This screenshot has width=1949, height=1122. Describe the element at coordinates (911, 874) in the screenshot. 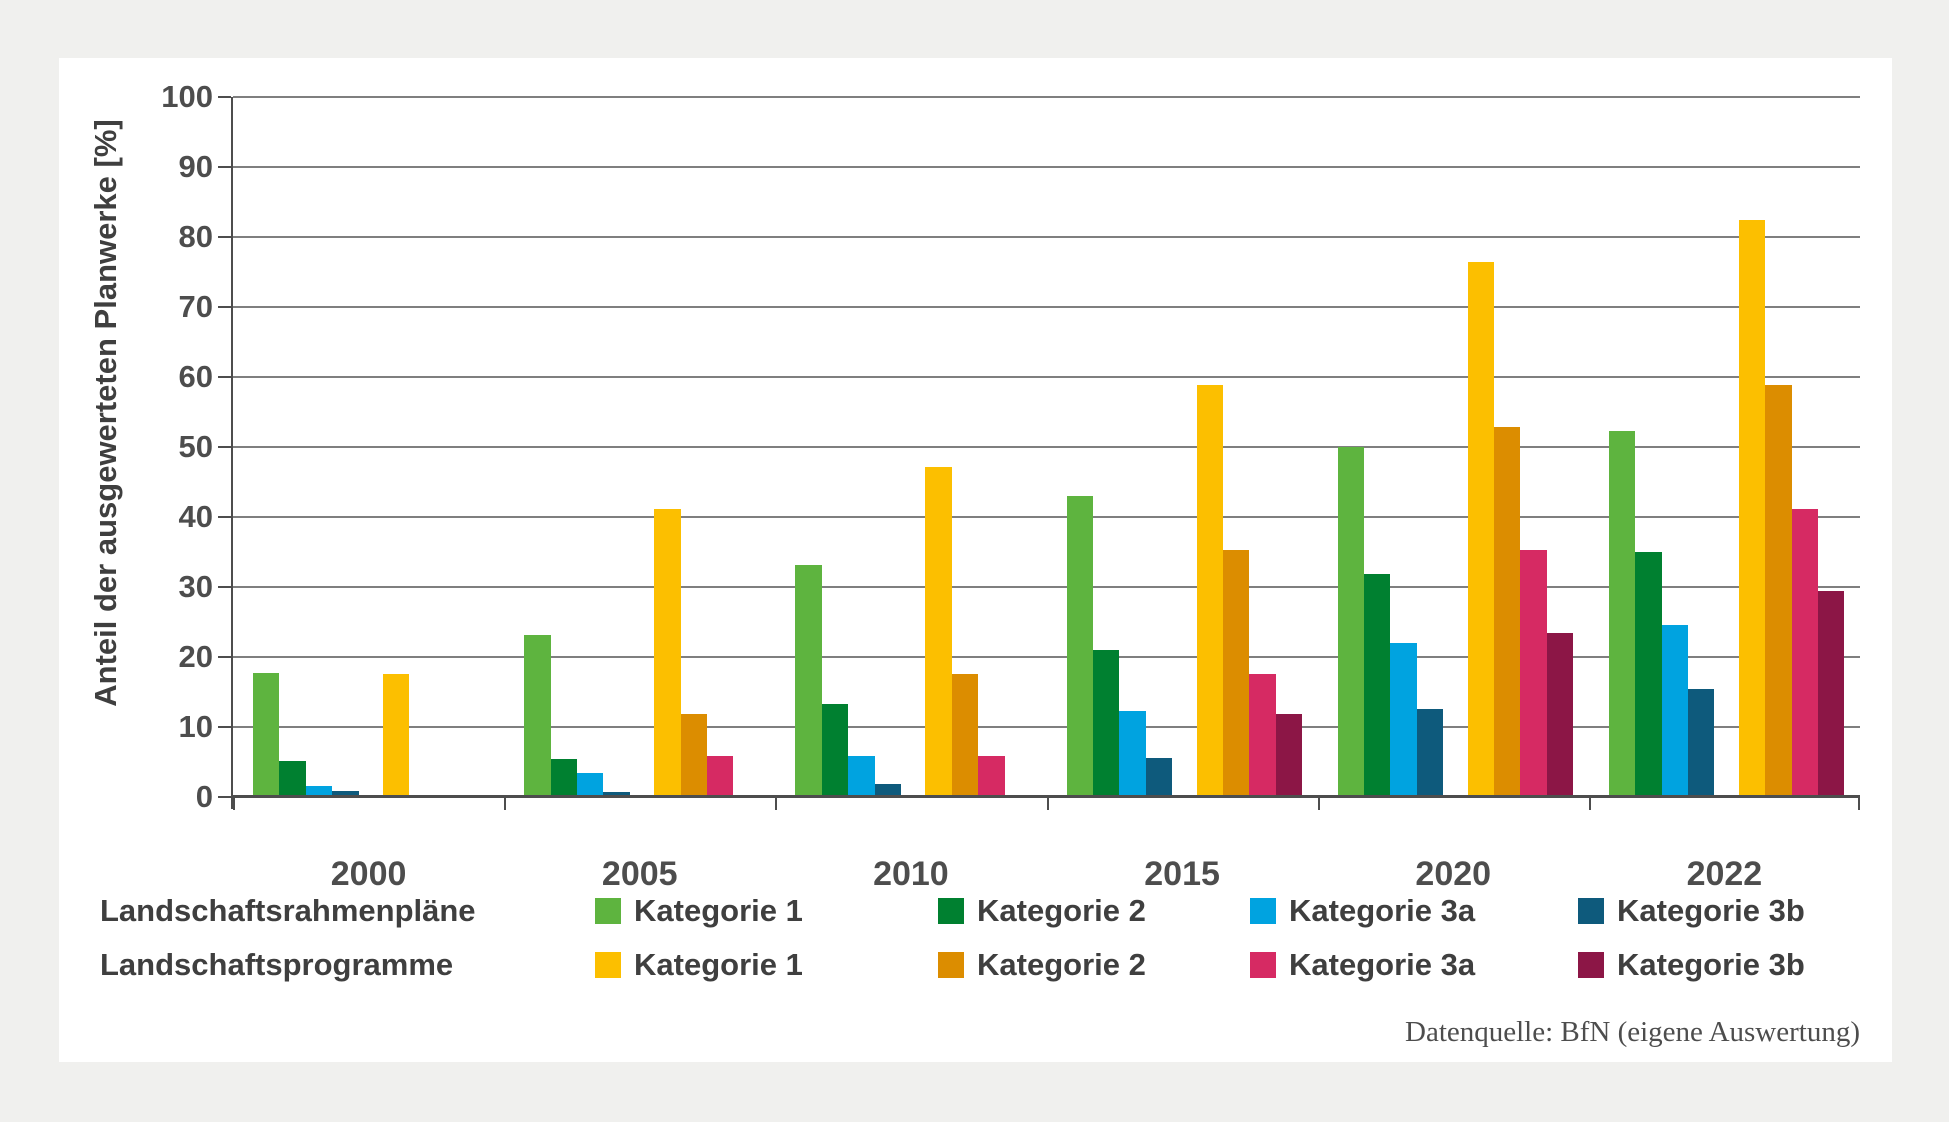

I see `x-category-label: 2010` at that location.